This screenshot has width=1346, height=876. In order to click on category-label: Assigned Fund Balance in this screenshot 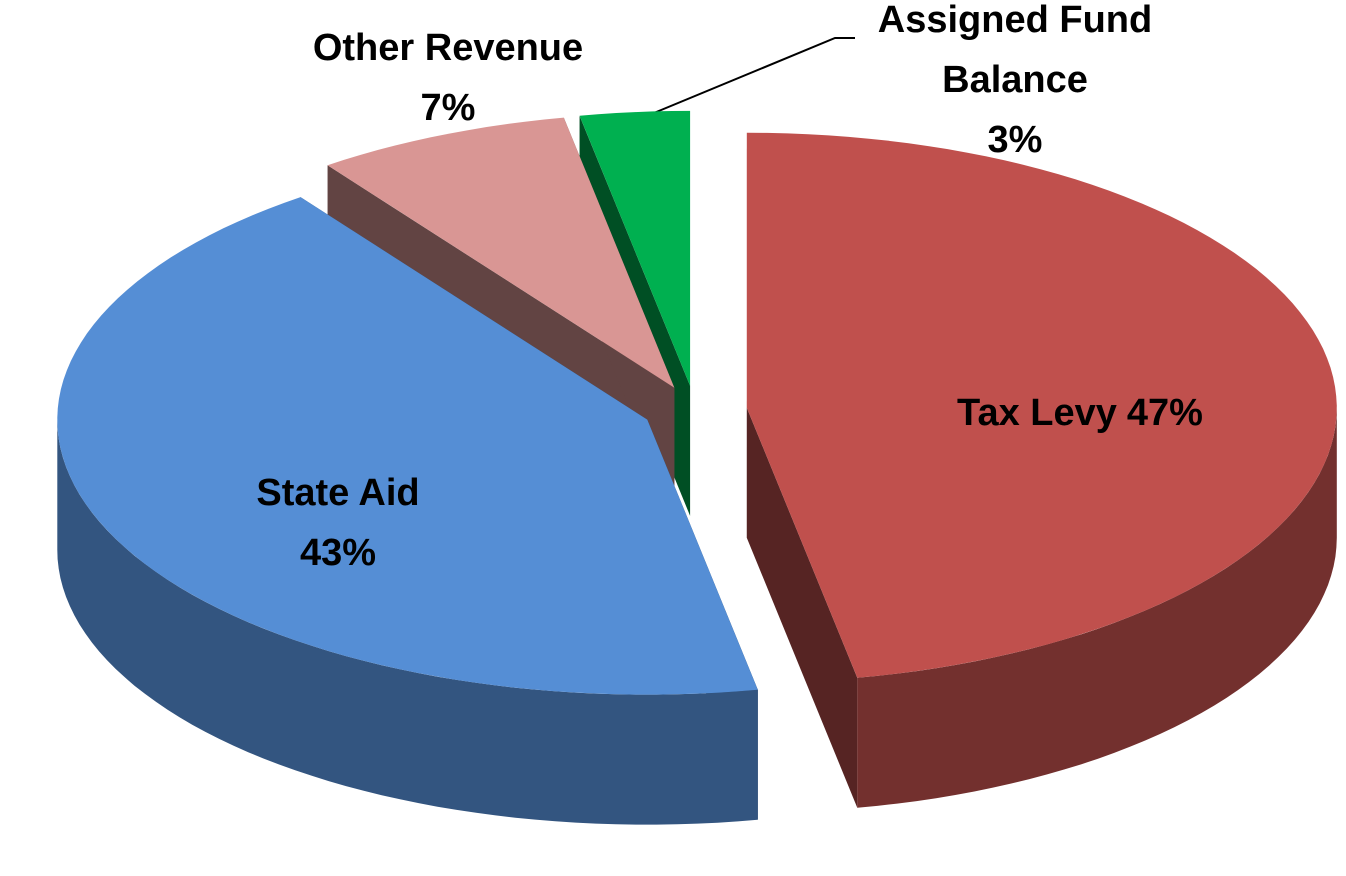, I will do `click(1015, 50)`.